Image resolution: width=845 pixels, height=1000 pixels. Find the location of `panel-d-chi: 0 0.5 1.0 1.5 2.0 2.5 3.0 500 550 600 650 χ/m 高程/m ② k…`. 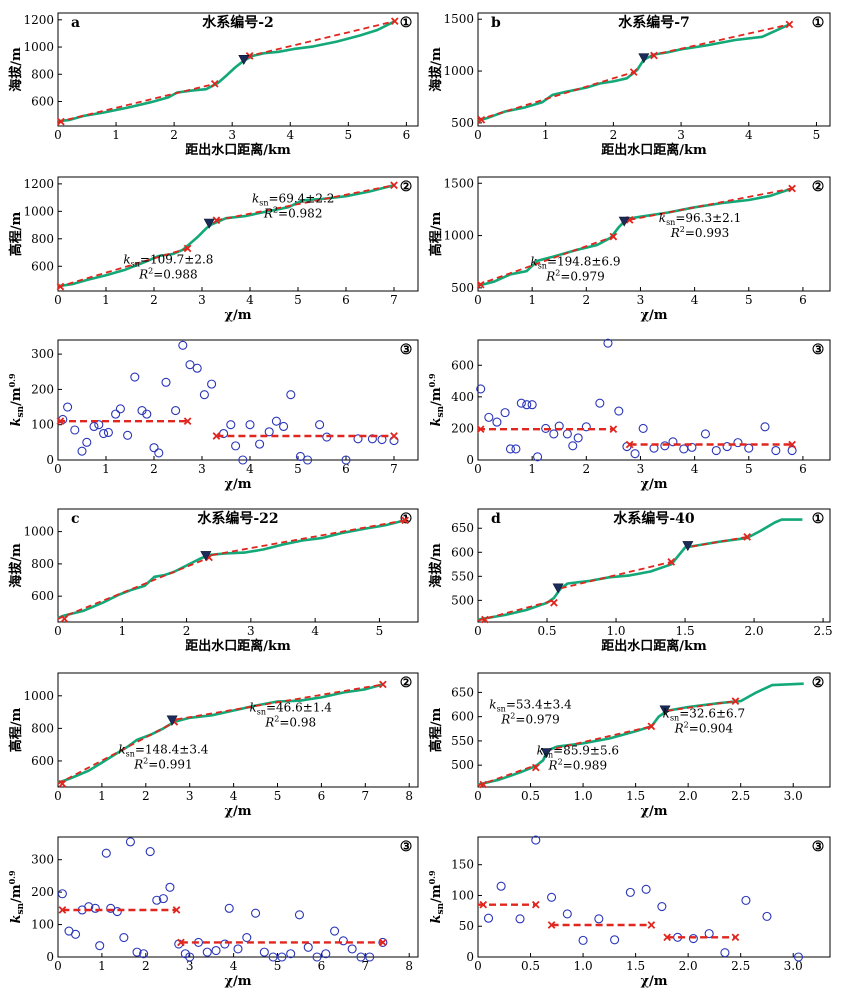

panel-d-chi: 0 0.5 1.0 1.5 2.0 2.5 3.0 500 550 600 650 χ/m 高程/m ② k… is located at coordinates (629, 745).